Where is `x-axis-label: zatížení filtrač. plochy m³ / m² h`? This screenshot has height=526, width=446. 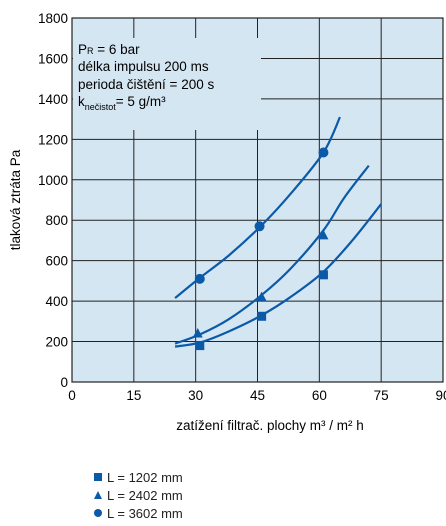
x-axis-label: zatížení filtrač. plochy m³ / m² h is located at coordinates (270, 425).